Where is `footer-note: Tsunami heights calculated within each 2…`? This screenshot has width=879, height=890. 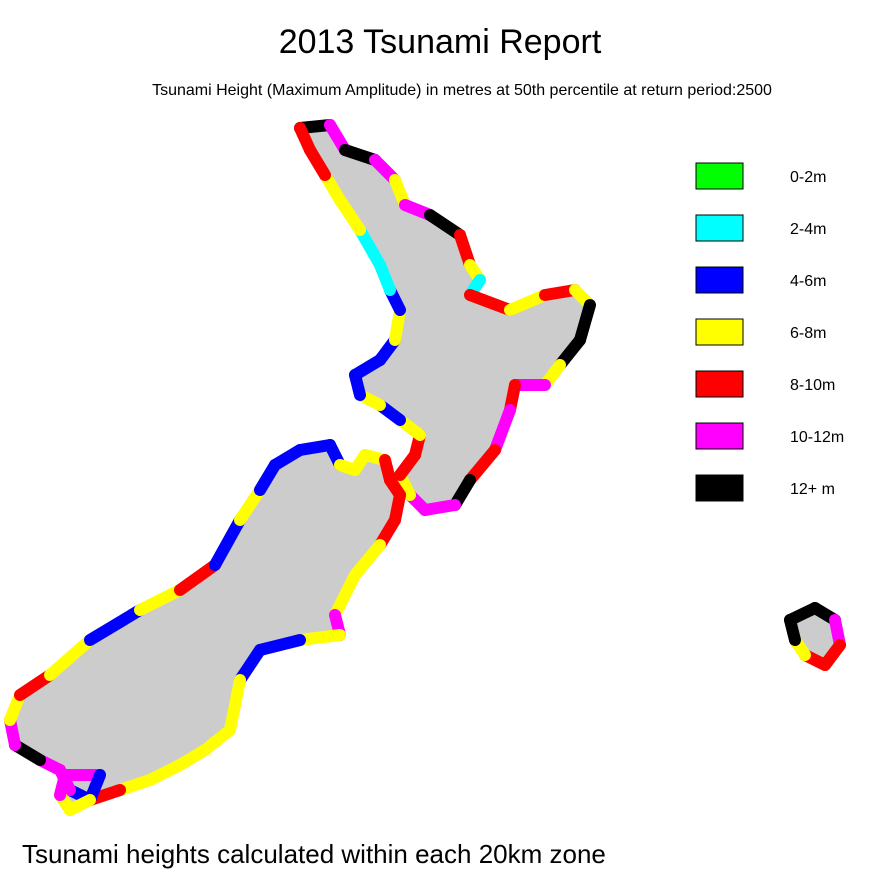 footer-note: Tsunami heights calculated within each 2… is located at coordinates (314, 854).